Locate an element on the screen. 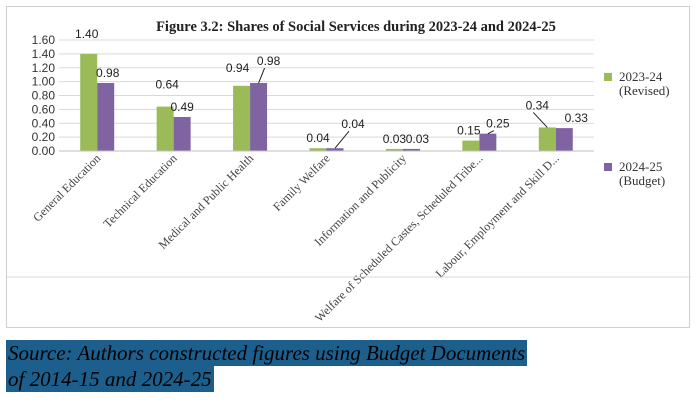 The width and height of the screenshot is (698, 405). value-label: 0.25 is located at coordinates (498, 124).